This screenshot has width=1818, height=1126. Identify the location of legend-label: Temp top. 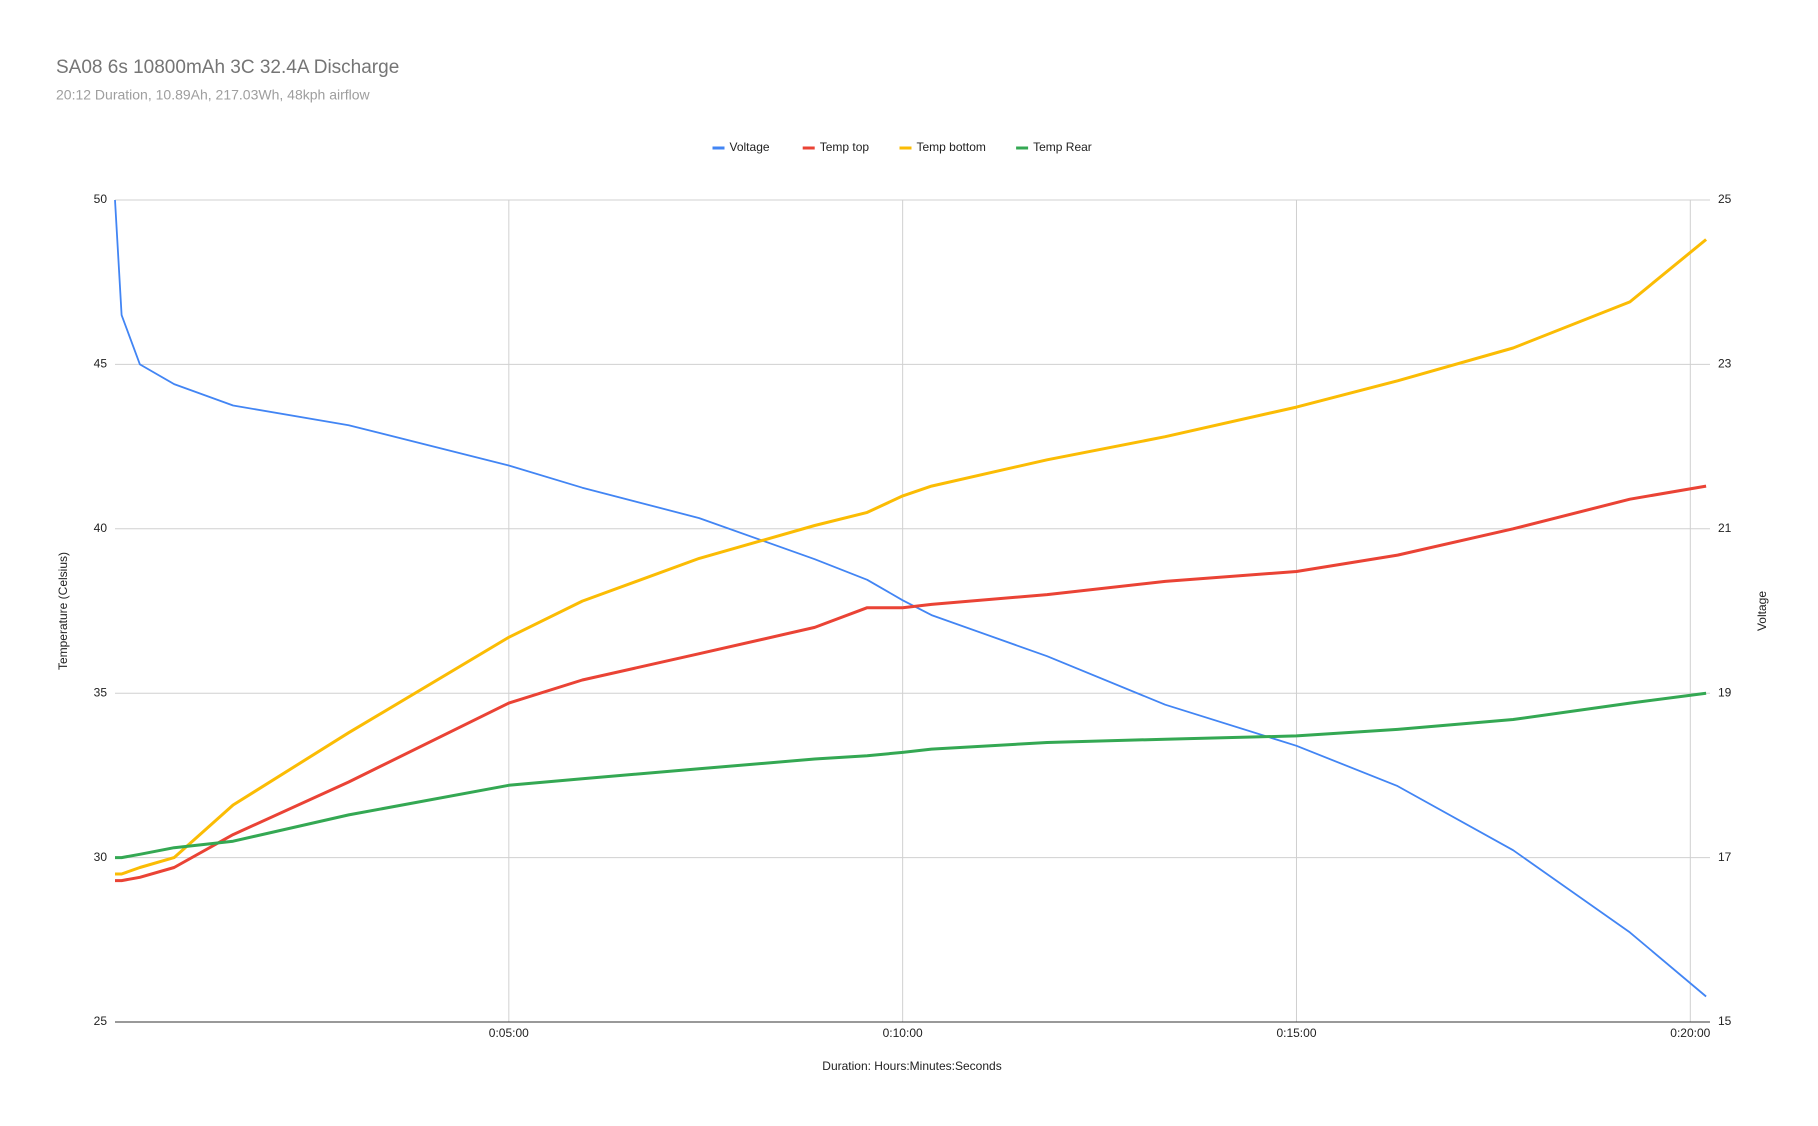
(845, 147).